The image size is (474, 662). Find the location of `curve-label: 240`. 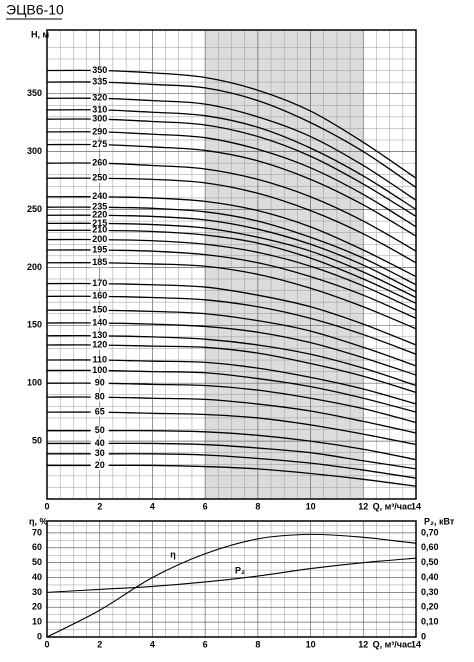

curve-label: 240 is located at coordinates (99, 196).